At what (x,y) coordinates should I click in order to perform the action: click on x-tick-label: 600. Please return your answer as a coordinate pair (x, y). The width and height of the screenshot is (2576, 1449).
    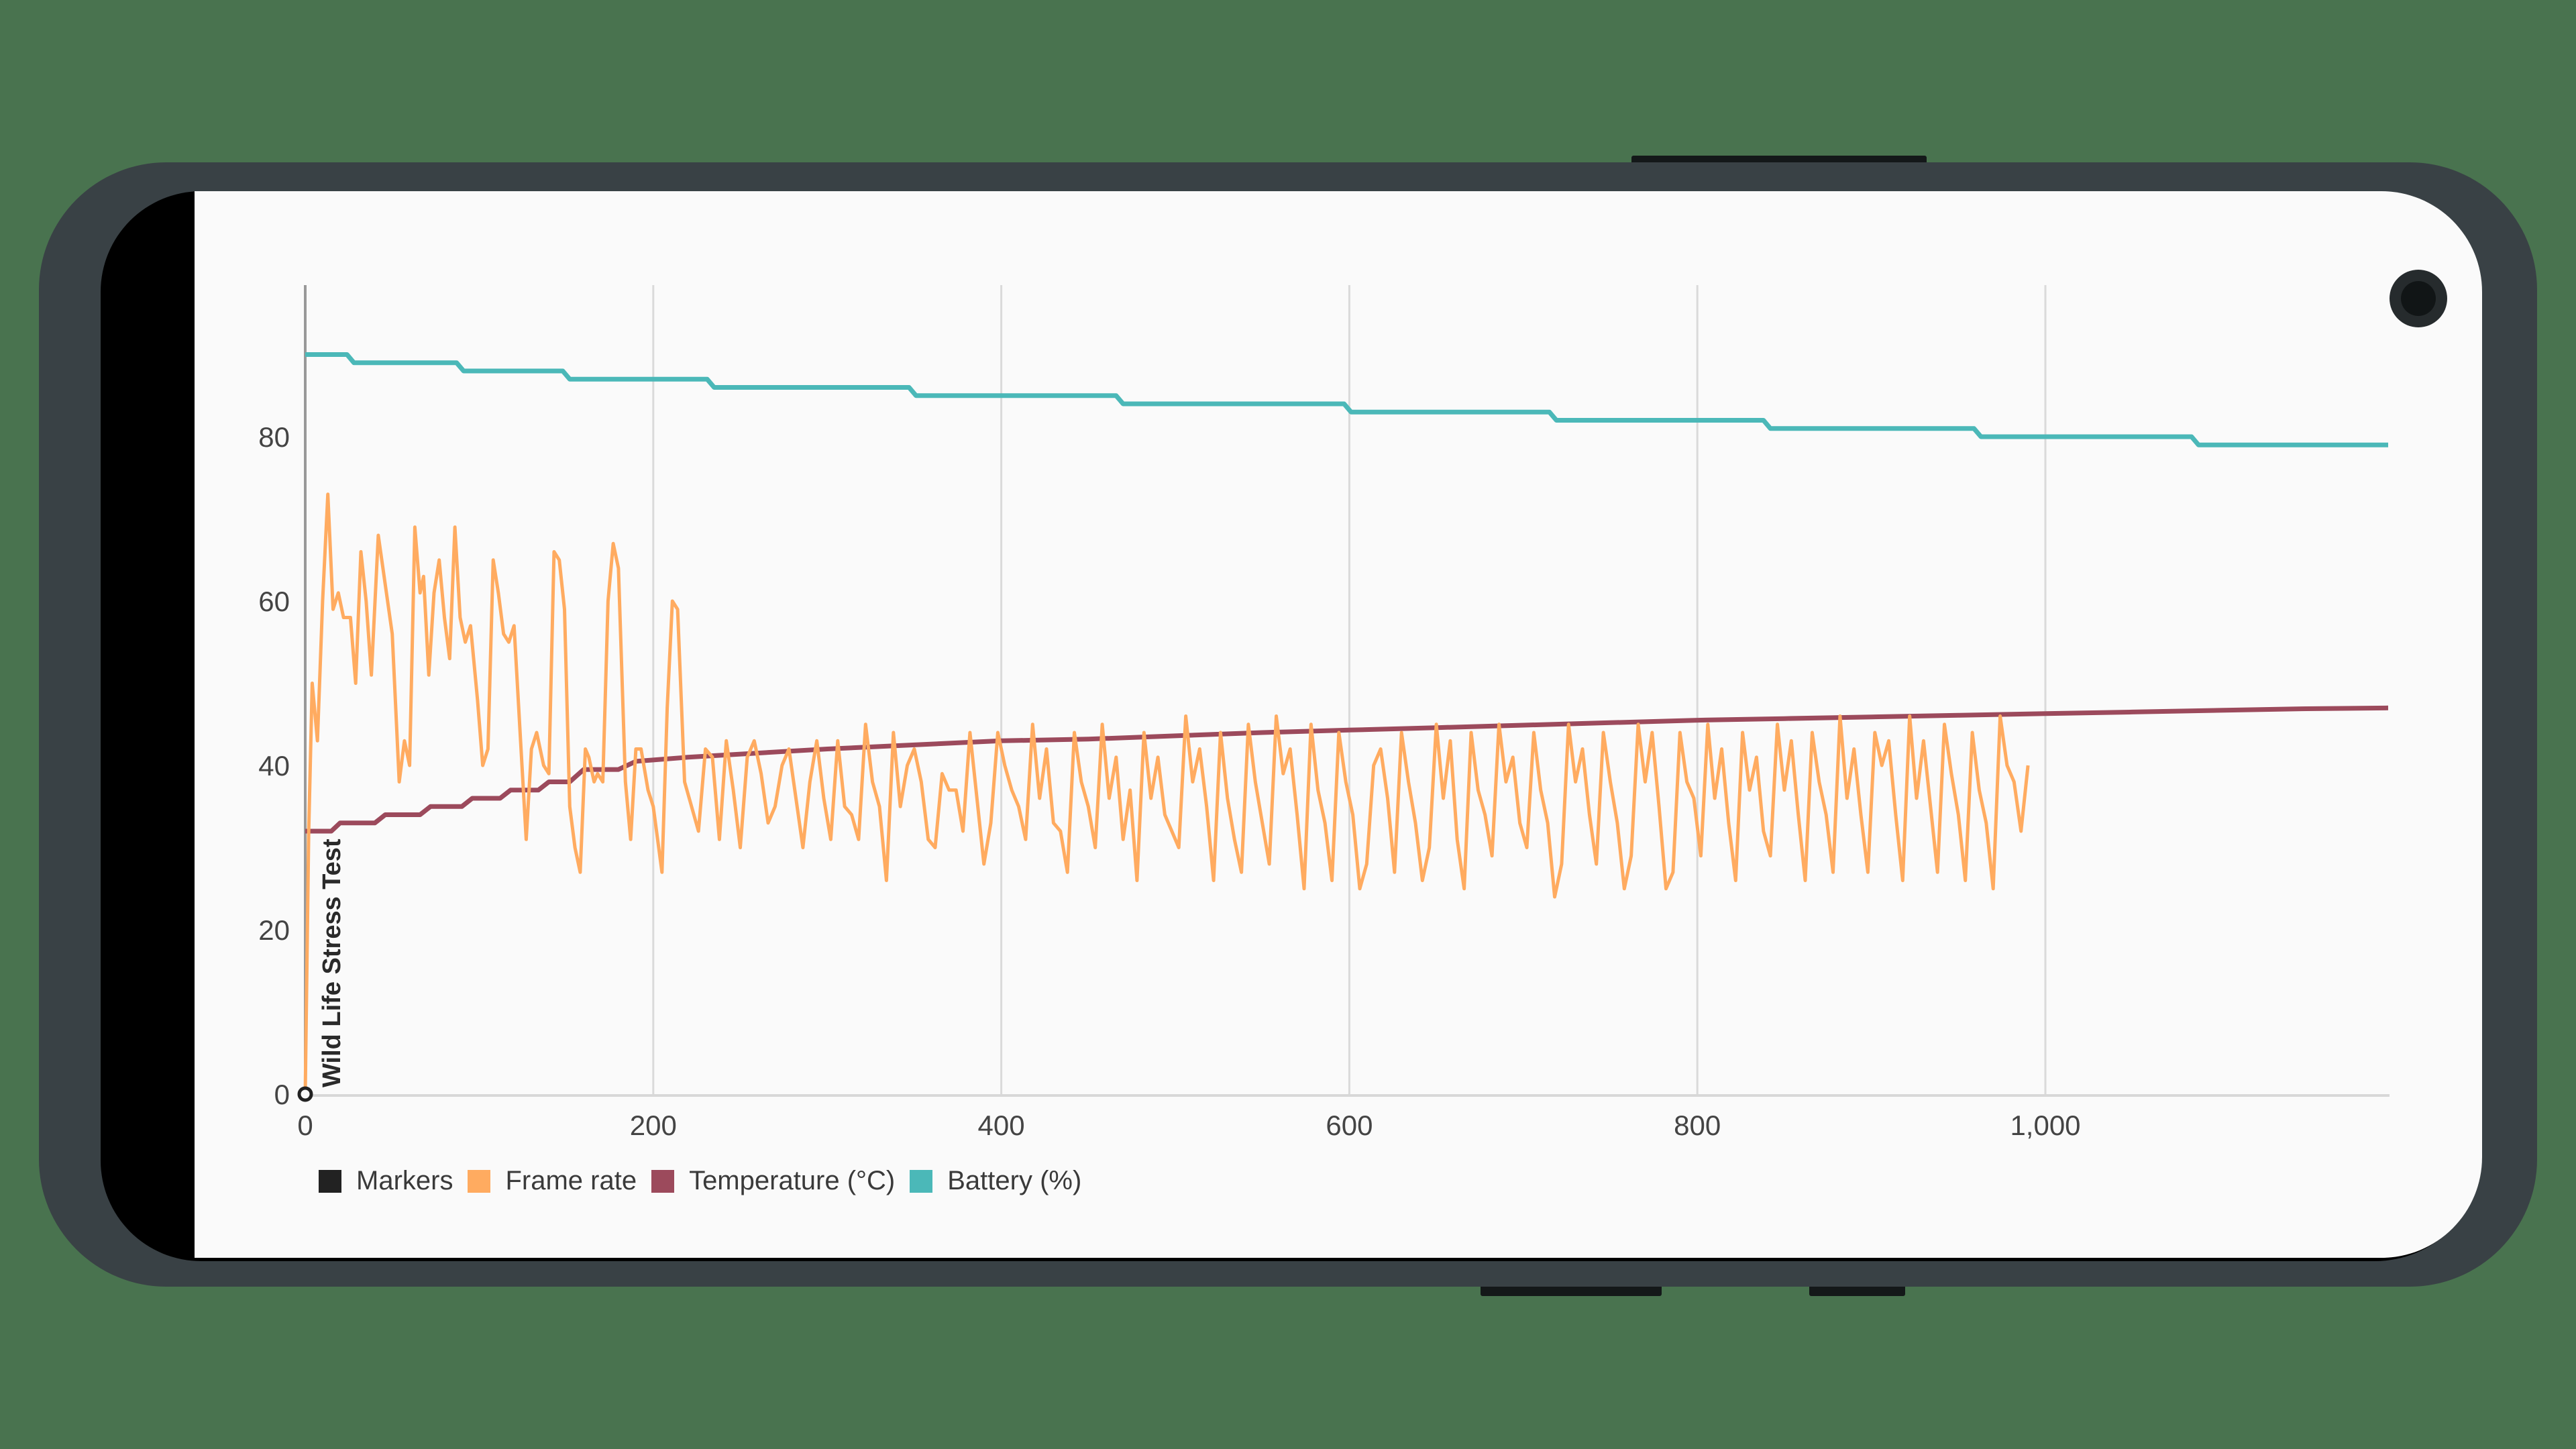
    Looking at the image, I should click on (1349, 1125).